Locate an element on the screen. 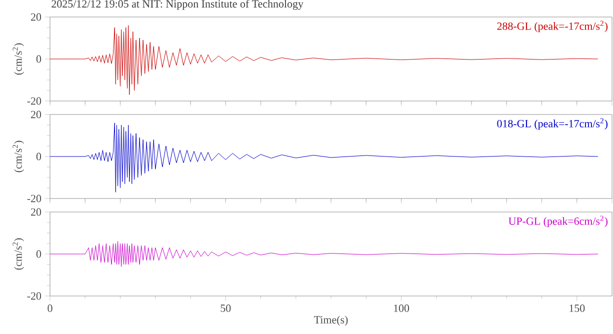  x-tick-label: 150 is located at coordinates (577, 308).